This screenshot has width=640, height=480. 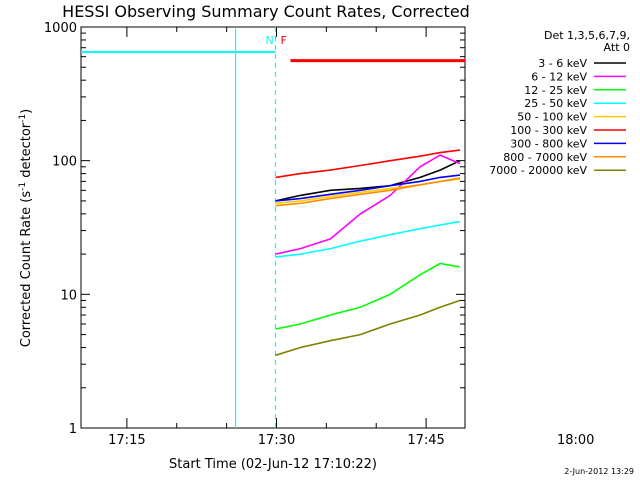 What do you see at coordinates (559, 76) in the screenshot?
I see `legend-entry-label: 6 - 12 keV` at bounding box center [559, 76].